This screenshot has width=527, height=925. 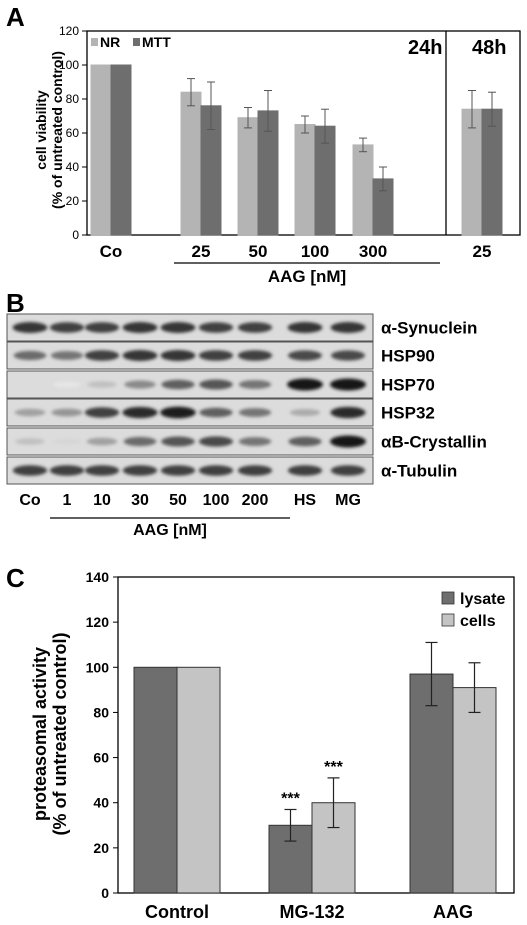 I want to click on chart-c-y-tick-label: 20, so click(x=101, y=848).